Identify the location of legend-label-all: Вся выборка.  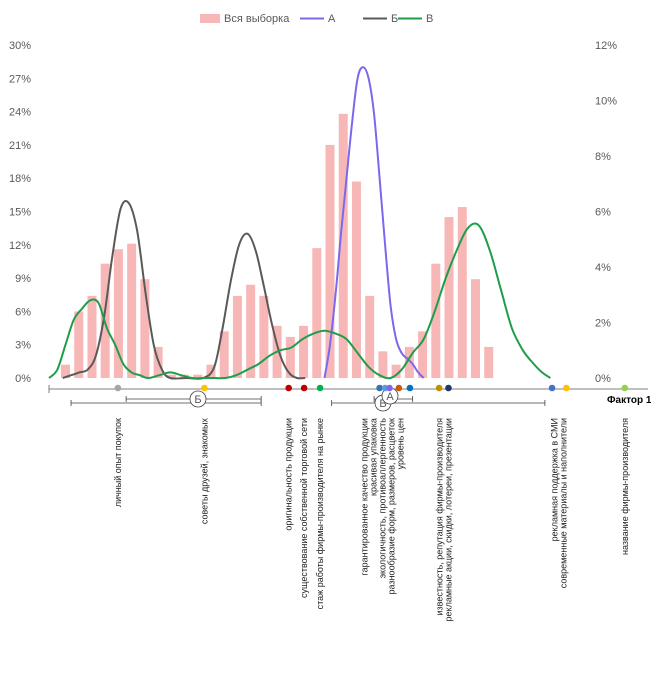
(257, 19).